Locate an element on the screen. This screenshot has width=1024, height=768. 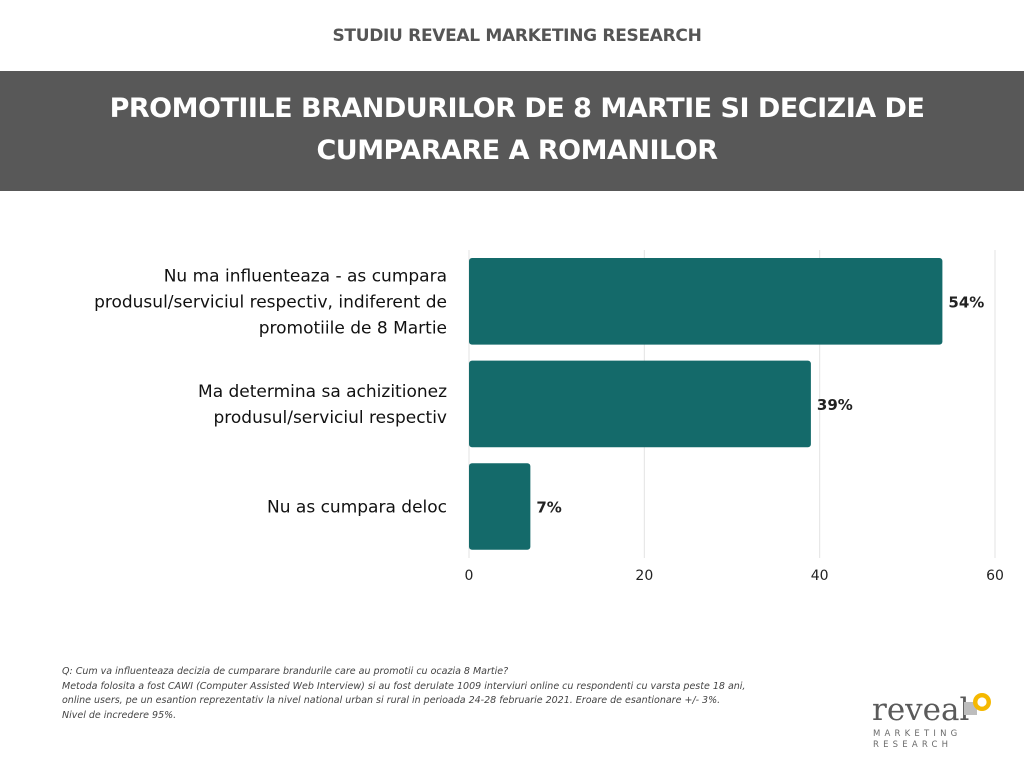
footnote-confidence: Nivel de incredere 95%. is located at coordinates (119, 715).